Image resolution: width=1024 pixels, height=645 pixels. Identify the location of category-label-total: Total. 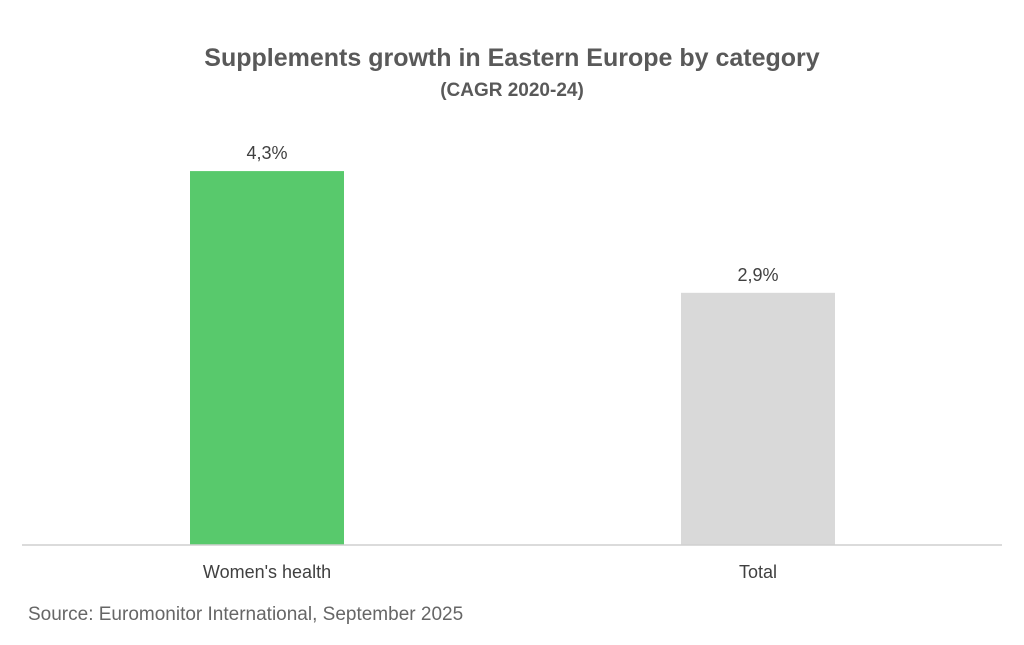
(758, 572).